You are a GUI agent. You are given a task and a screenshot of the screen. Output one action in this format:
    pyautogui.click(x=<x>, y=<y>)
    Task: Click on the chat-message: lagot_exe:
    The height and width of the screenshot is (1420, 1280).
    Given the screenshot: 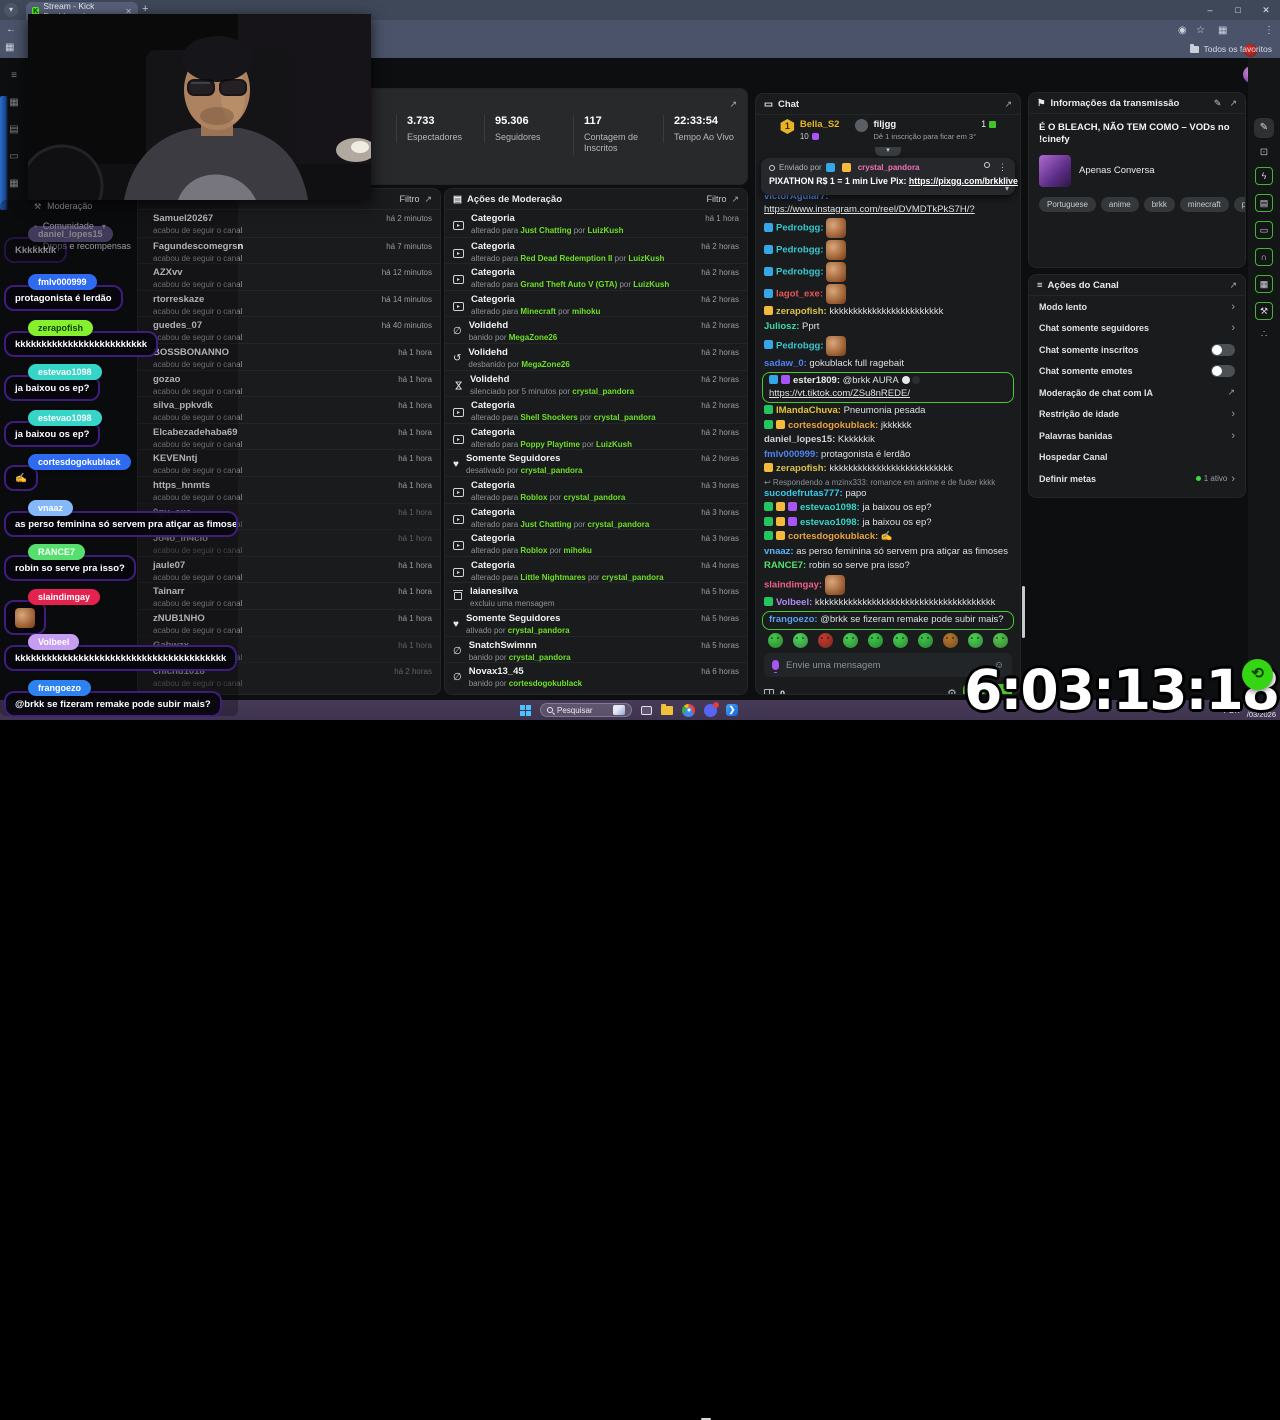 What is the action you would take?
    pyautogui.click(x=888, y=294)
    